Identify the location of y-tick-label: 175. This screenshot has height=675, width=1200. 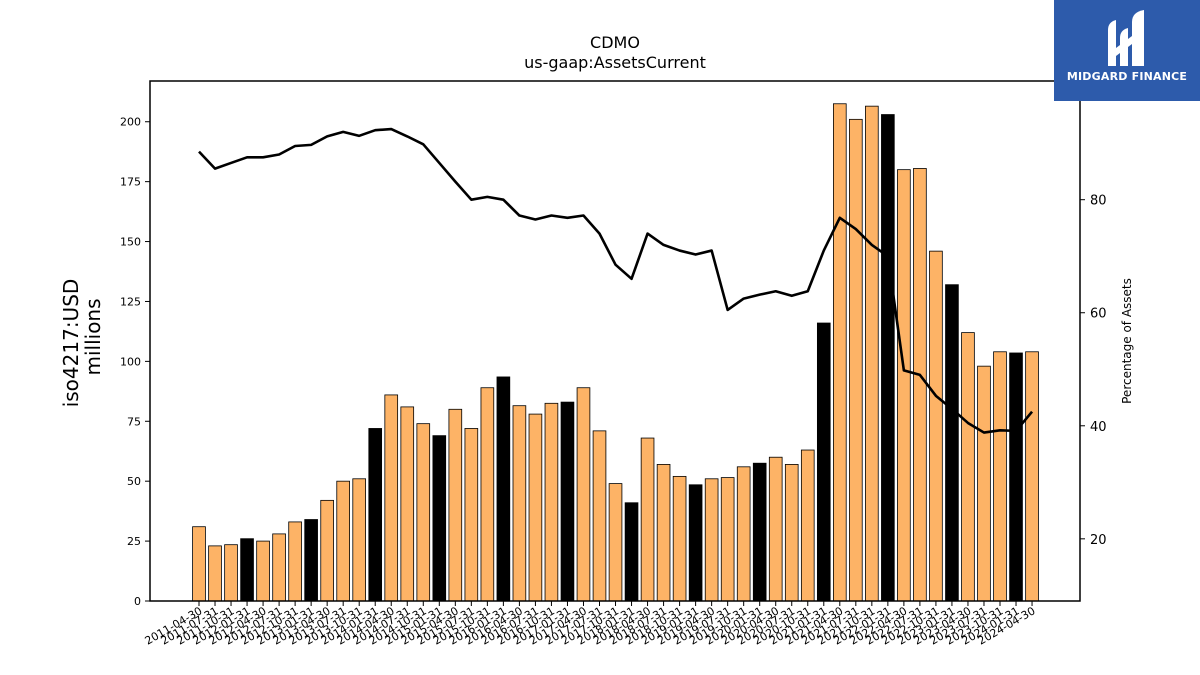
(130, 182).